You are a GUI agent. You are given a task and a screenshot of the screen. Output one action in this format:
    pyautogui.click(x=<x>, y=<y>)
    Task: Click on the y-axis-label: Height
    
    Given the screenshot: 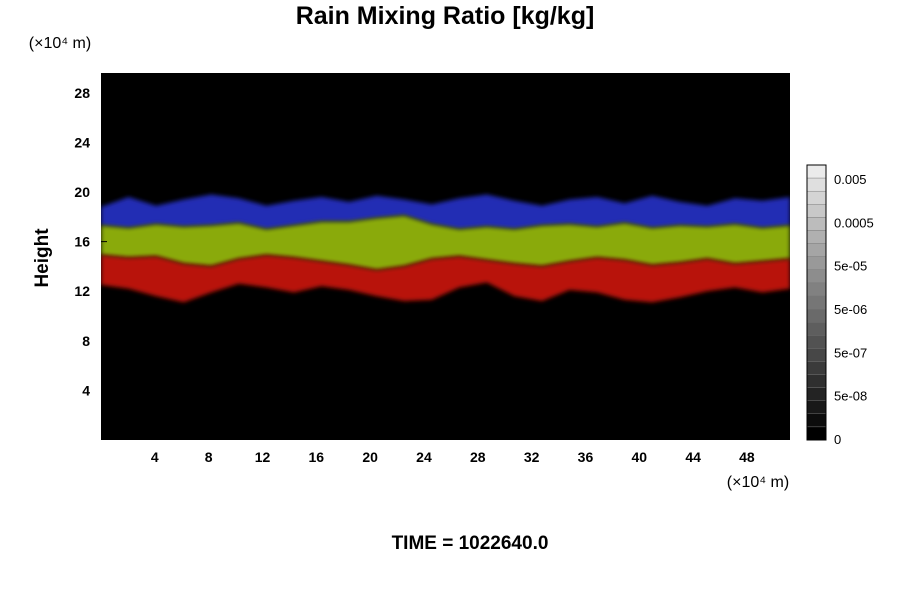 What is the action you would take?
    pyautogui.click(x=42, y=258)
    